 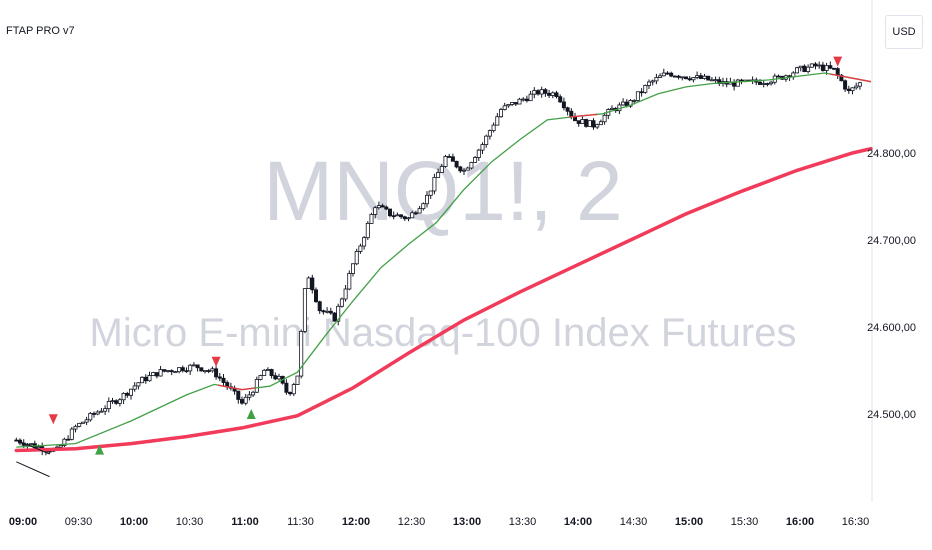 What do you see at coordinates (40, 31) in the screenshot?
I see `indicator-name: FTAP PRO v7` at bounding box center [40, 31].